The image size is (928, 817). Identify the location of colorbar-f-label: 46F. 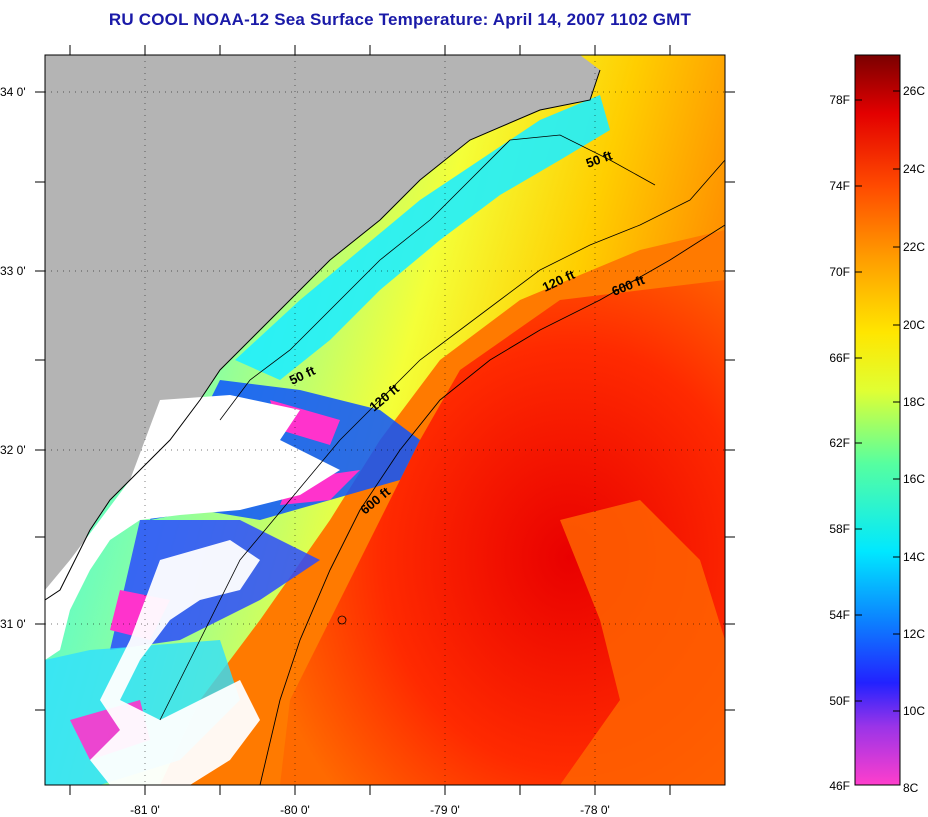
(839, 786).